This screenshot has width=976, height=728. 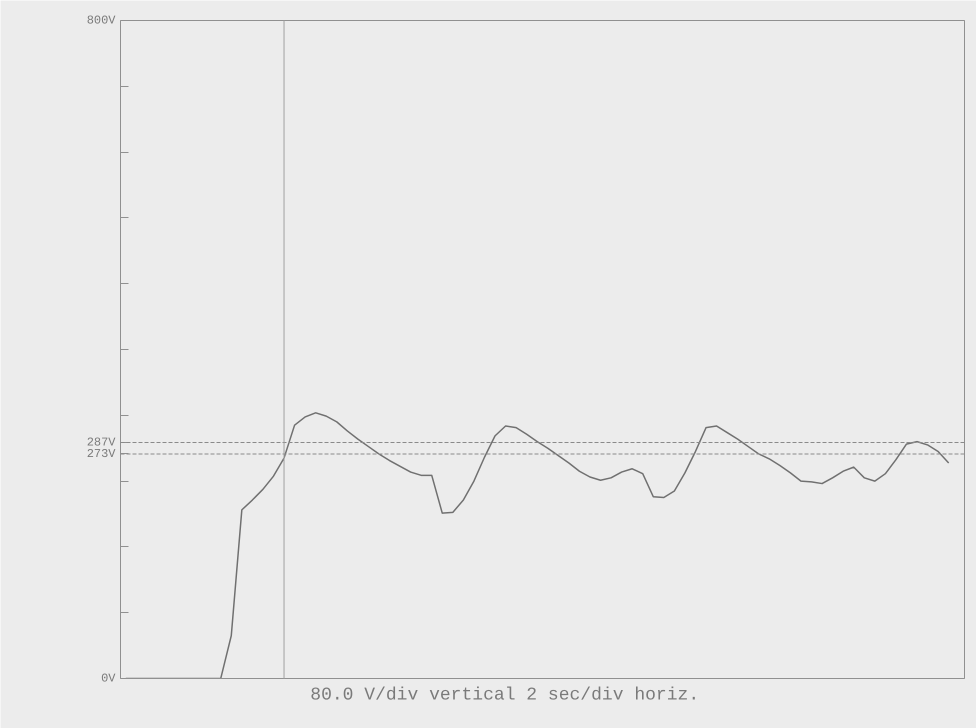 I want to click on y-tick-label: 287V, so click(x=101, y=442).